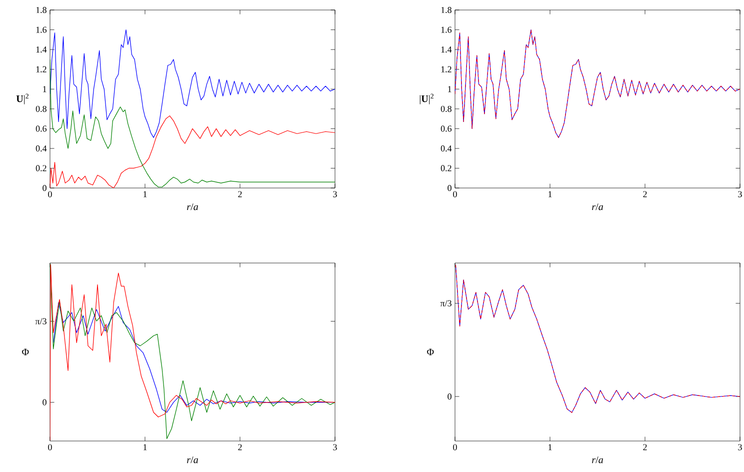 The width and height of the screenshot is (744, 472). I want to click on y-axis-title: |U|$^{2}$, so click(427, 99).